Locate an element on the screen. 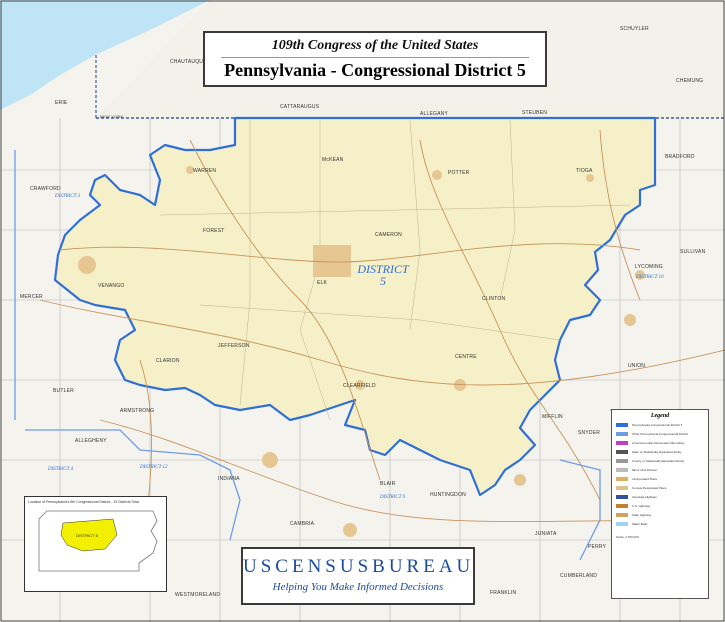  title-divider is located at coordinates (375, 57).